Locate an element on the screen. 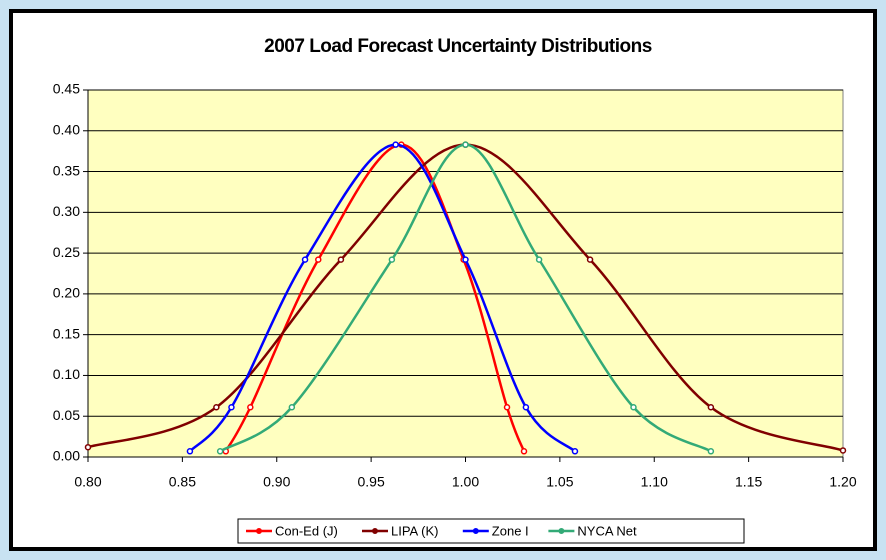 The image size is (886, 560). y-tick-label: 0.40 is located at coordinates (66, 129).